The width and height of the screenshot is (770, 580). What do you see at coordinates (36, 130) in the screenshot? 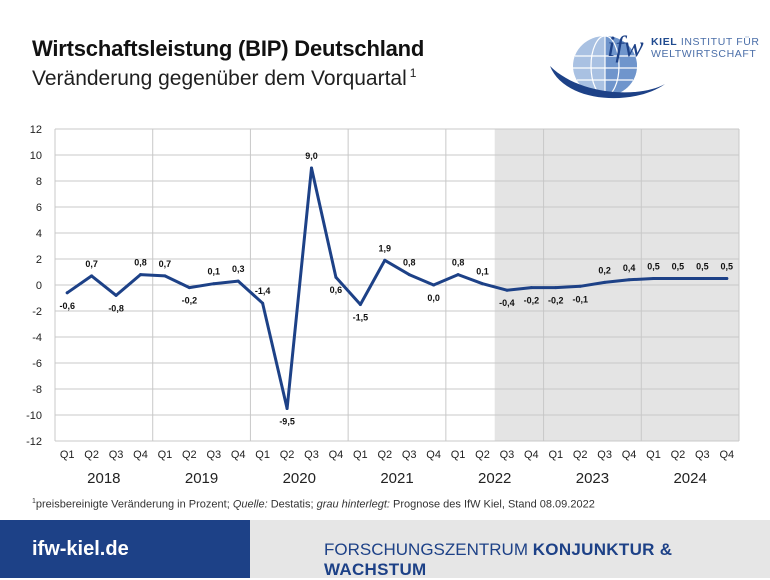
I see `y-tick-label: 12` at bounding box center [36, 130].